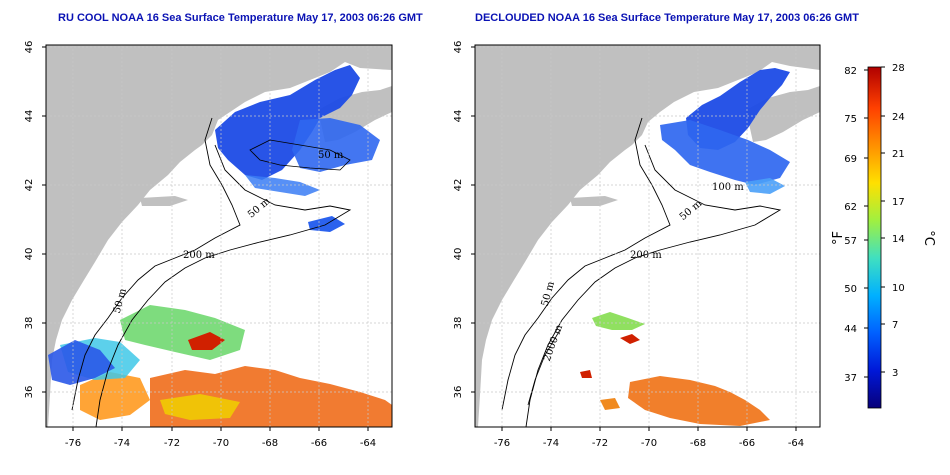 Image resolution: width=950 pixels, height=475 pixels. I want to click on left-map-land-long-island, so click(164, 201).